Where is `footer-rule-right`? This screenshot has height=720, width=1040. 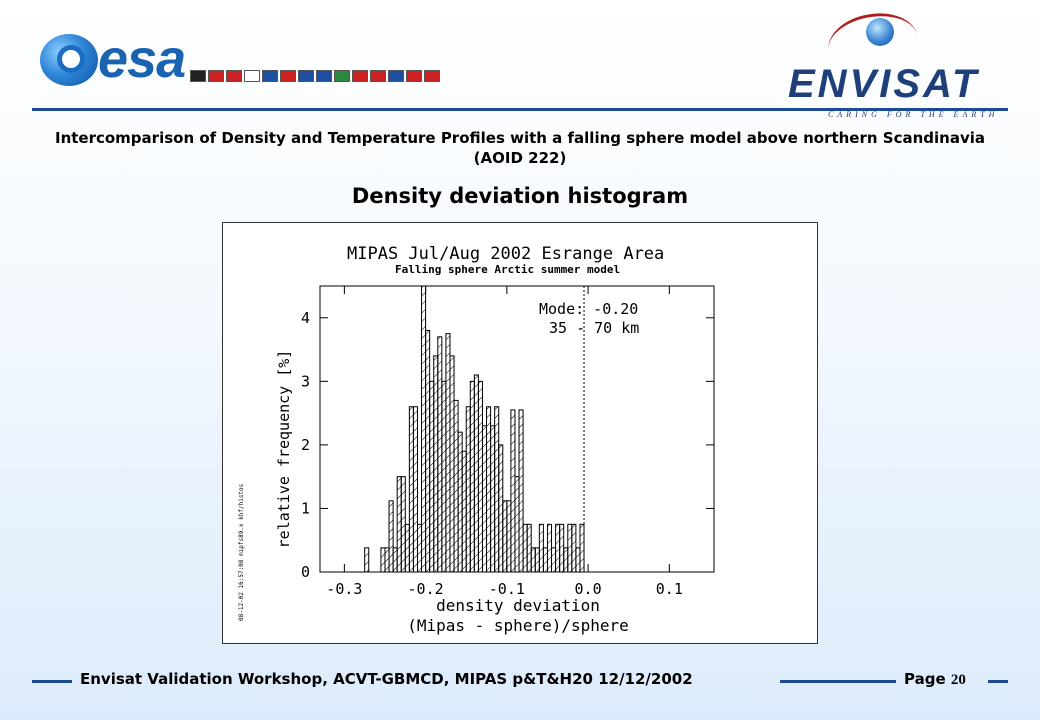
footer-rule-right is located at coordinates (998, 681).